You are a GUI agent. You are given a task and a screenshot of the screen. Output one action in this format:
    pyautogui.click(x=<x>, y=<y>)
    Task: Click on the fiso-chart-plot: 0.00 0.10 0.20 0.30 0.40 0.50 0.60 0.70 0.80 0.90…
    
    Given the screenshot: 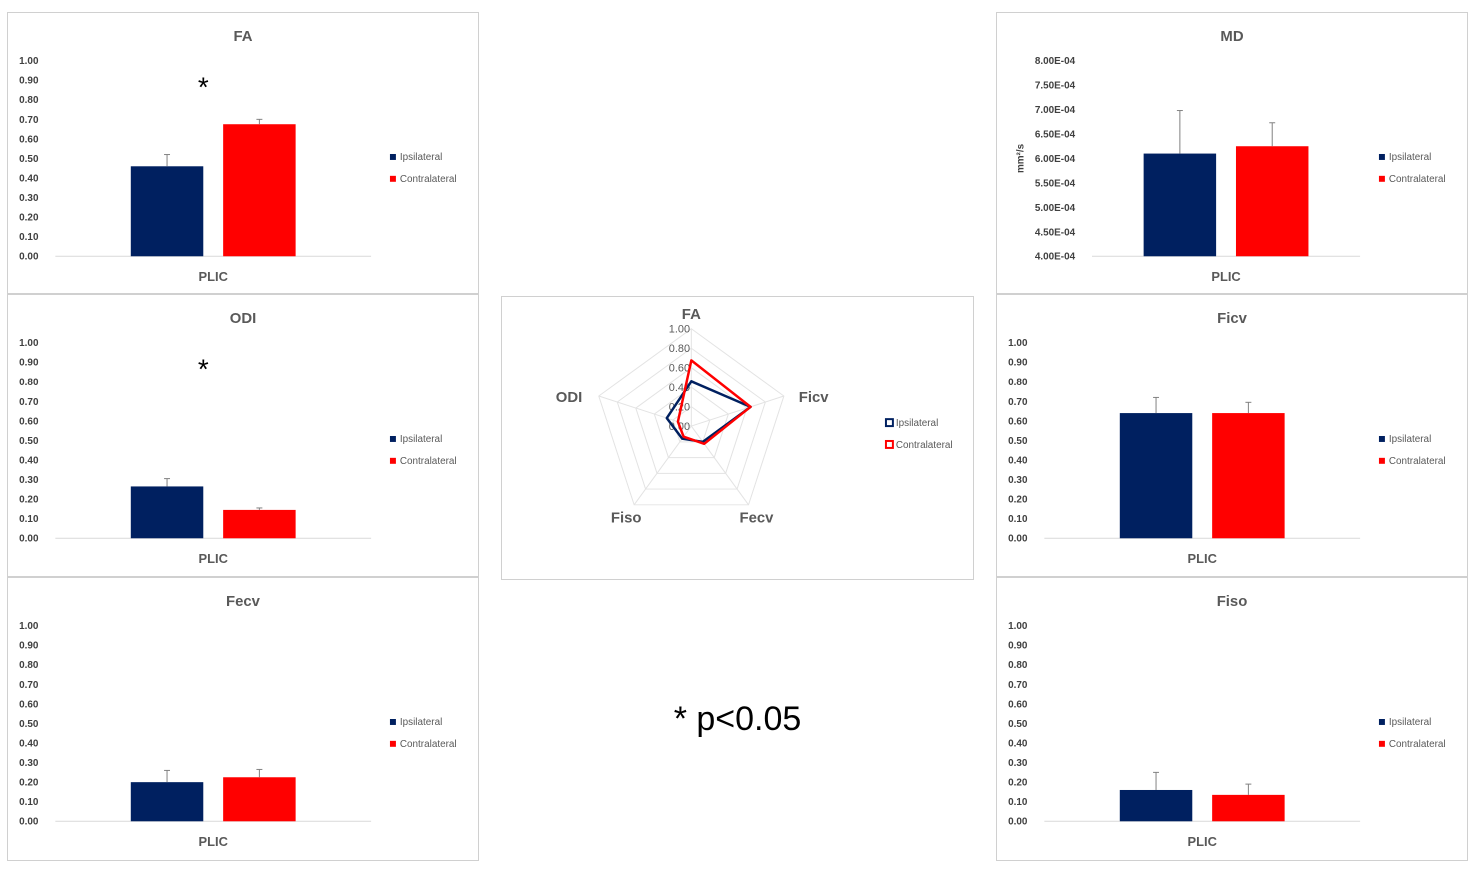 What is the action you would take?
    pyautogui.click(x=1226, y=735)
    